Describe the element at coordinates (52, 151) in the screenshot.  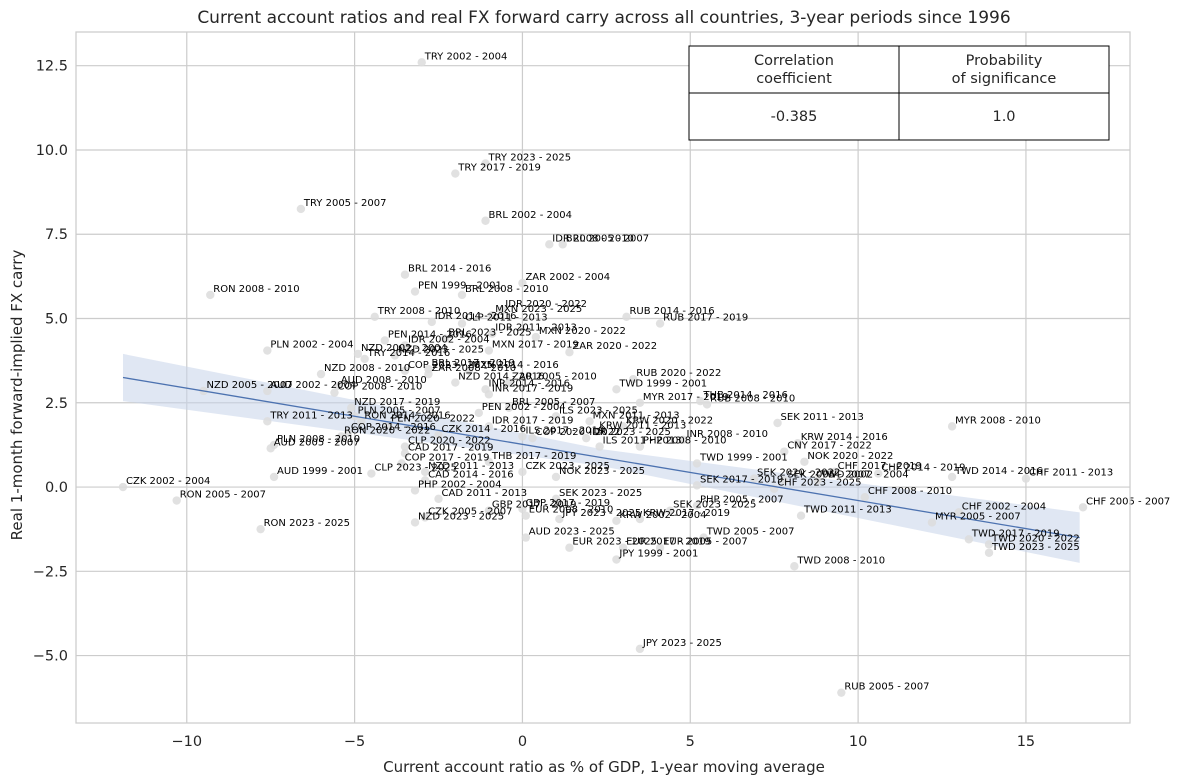
I see `y-tick-label: 10.0` at that location.